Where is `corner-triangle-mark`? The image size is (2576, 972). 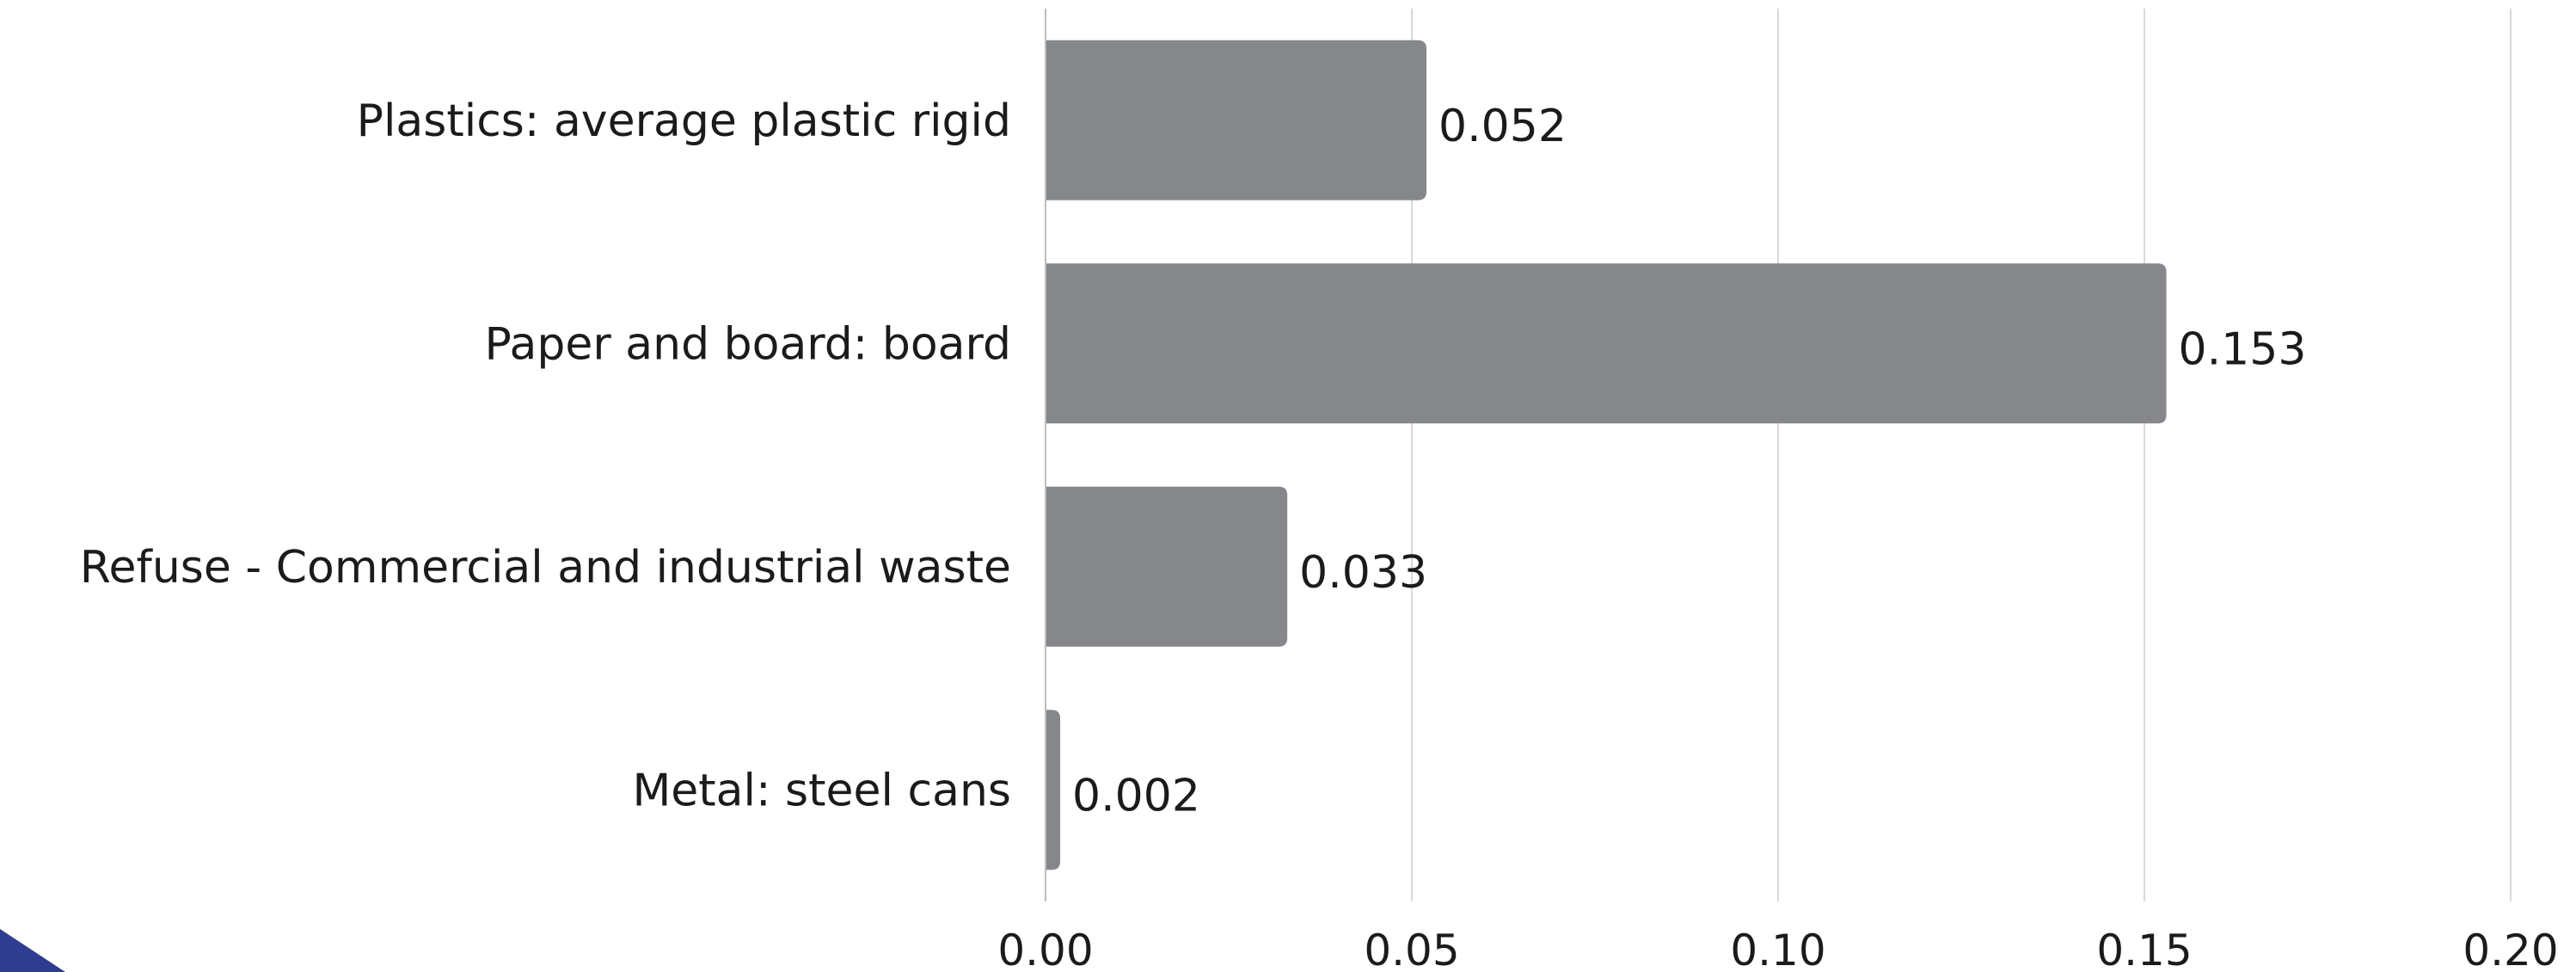
corner-triangle-mark is located at coordinates (32, 950).